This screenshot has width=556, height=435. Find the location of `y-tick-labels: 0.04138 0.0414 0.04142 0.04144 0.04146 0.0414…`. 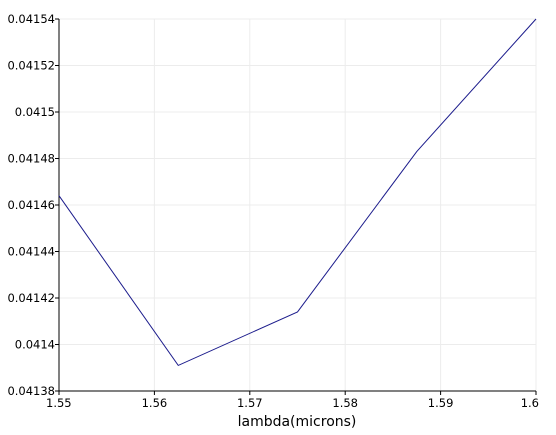

y-tick-labels: 0.04138 0.0414 0.04142 0.04144 0.04146 0.0414… is located at coordinates (31, 205).